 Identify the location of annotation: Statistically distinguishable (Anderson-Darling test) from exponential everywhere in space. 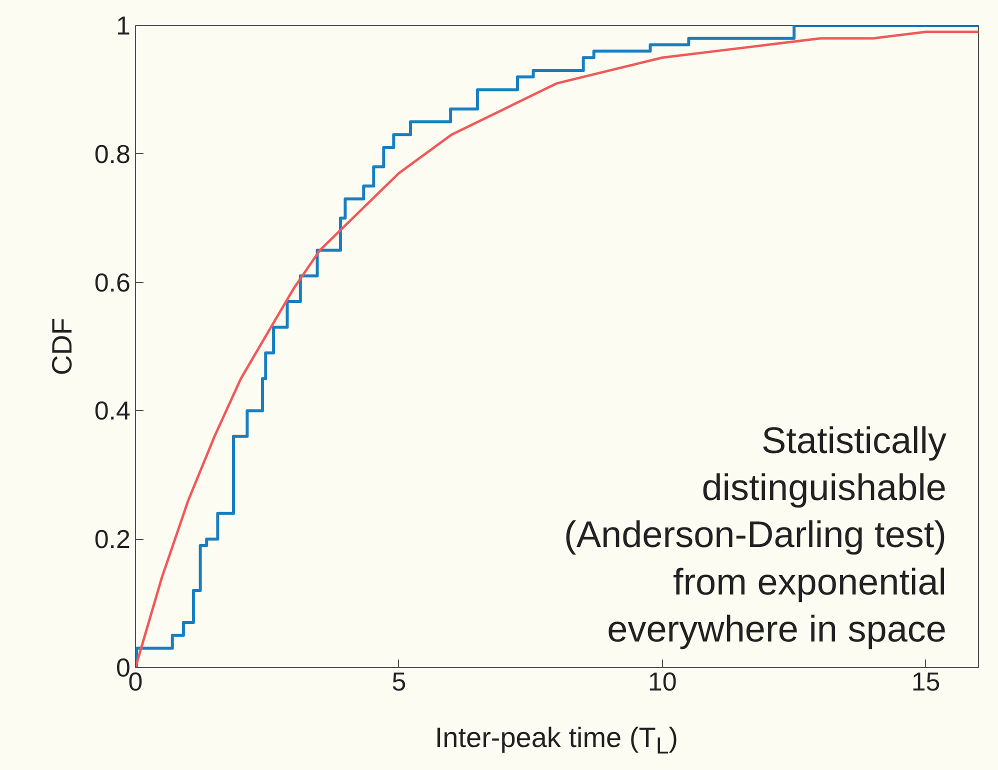
(755, 535).